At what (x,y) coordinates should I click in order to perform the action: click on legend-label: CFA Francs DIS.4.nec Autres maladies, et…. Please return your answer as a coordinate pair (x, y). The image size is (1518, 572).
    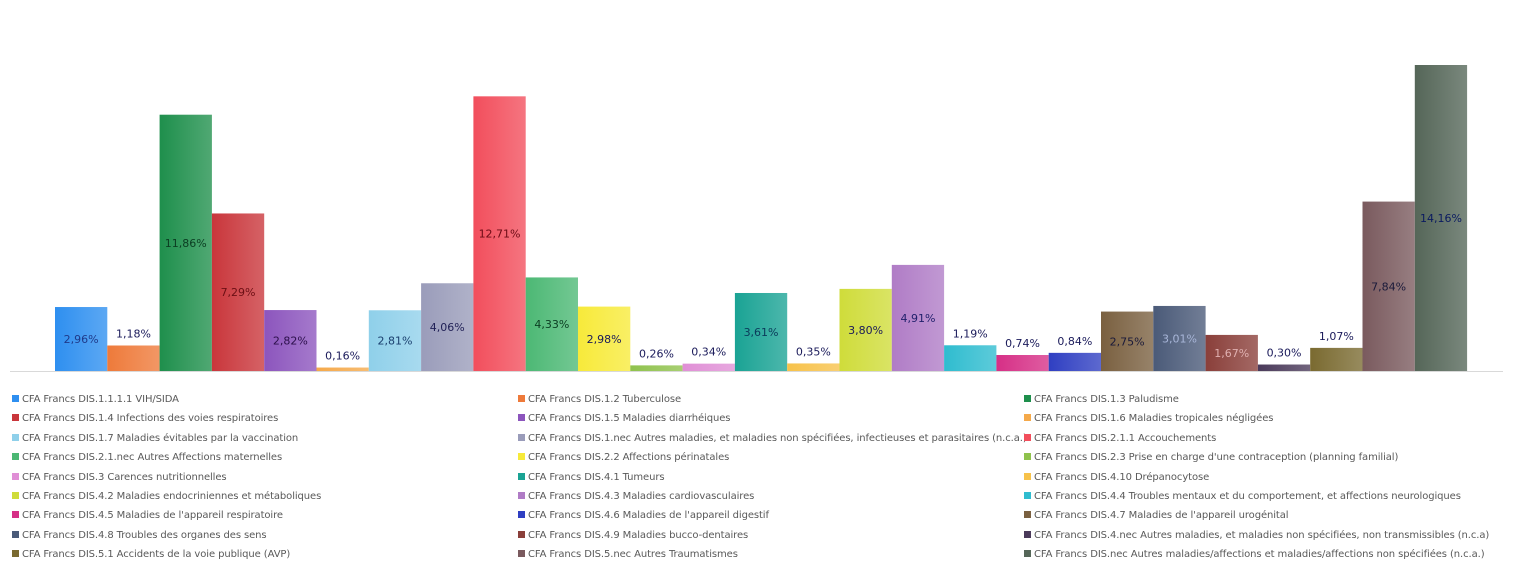
    Looking at the image, I should click on (1262, 535).